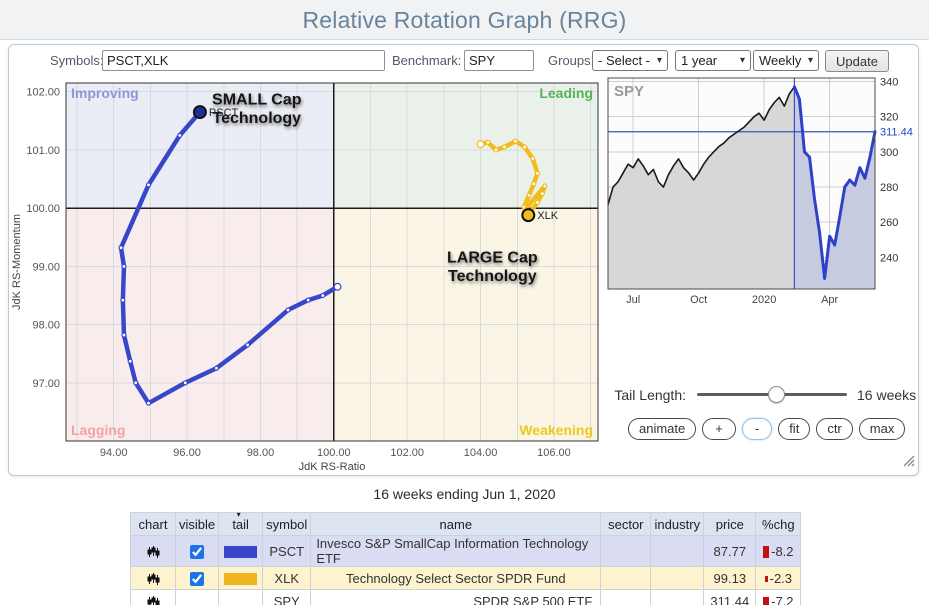  What do you see at coordinates (238, 514) in the screenshot?
I see `sort-caret-icon: ▾` at bounding box center [238, 514].